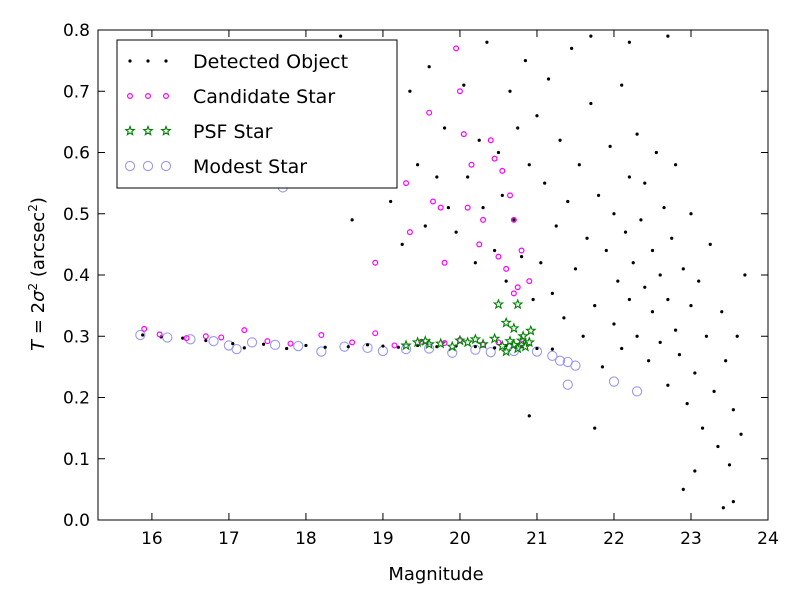  Describe the element at coordinates (38, 247) in the screenshot. I see `y-axis-label-unit: (arcsec` at that location.